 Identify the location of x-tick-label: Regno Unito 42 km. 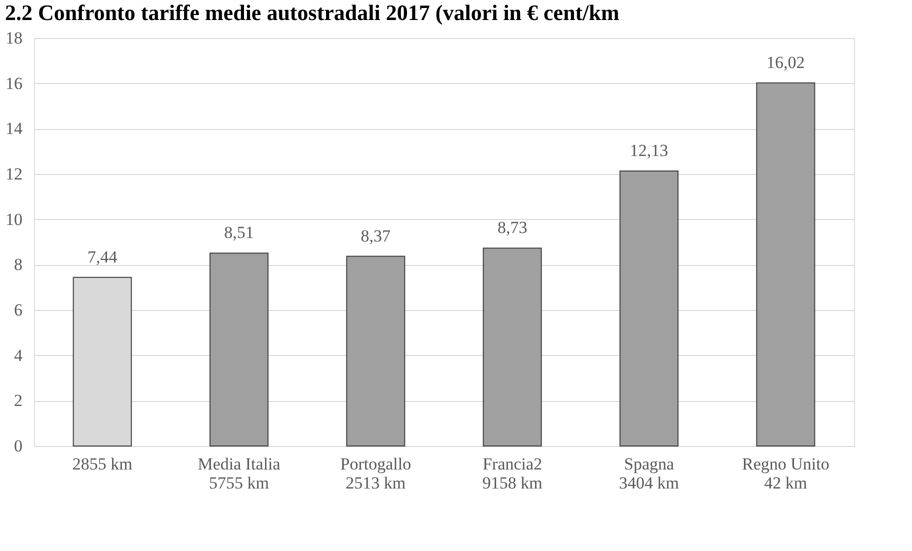
(786, 473).